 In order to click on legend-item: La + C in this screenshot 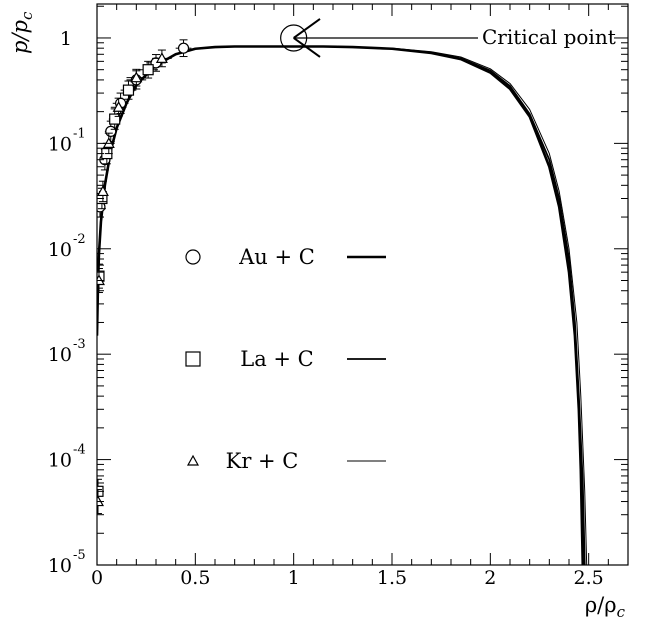, I will do `click(285, 359)`.